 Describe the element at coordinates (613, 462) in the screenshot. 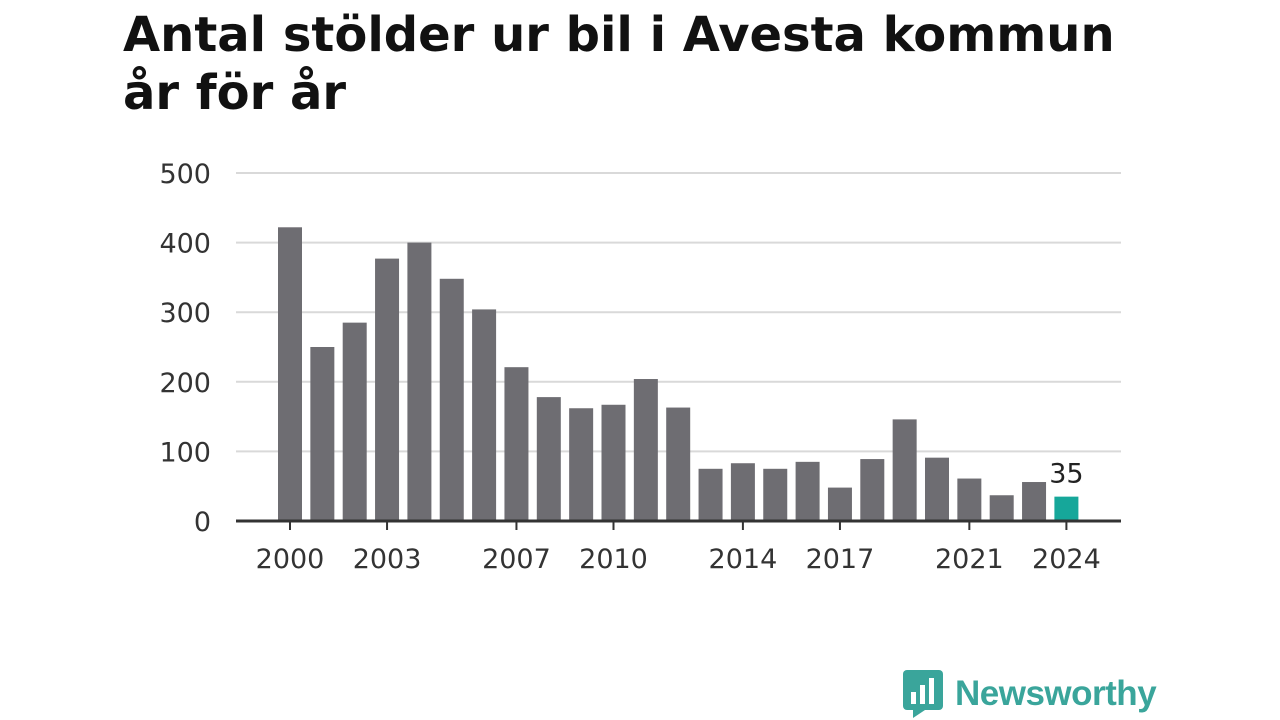

I see `bar-2010` at that location.